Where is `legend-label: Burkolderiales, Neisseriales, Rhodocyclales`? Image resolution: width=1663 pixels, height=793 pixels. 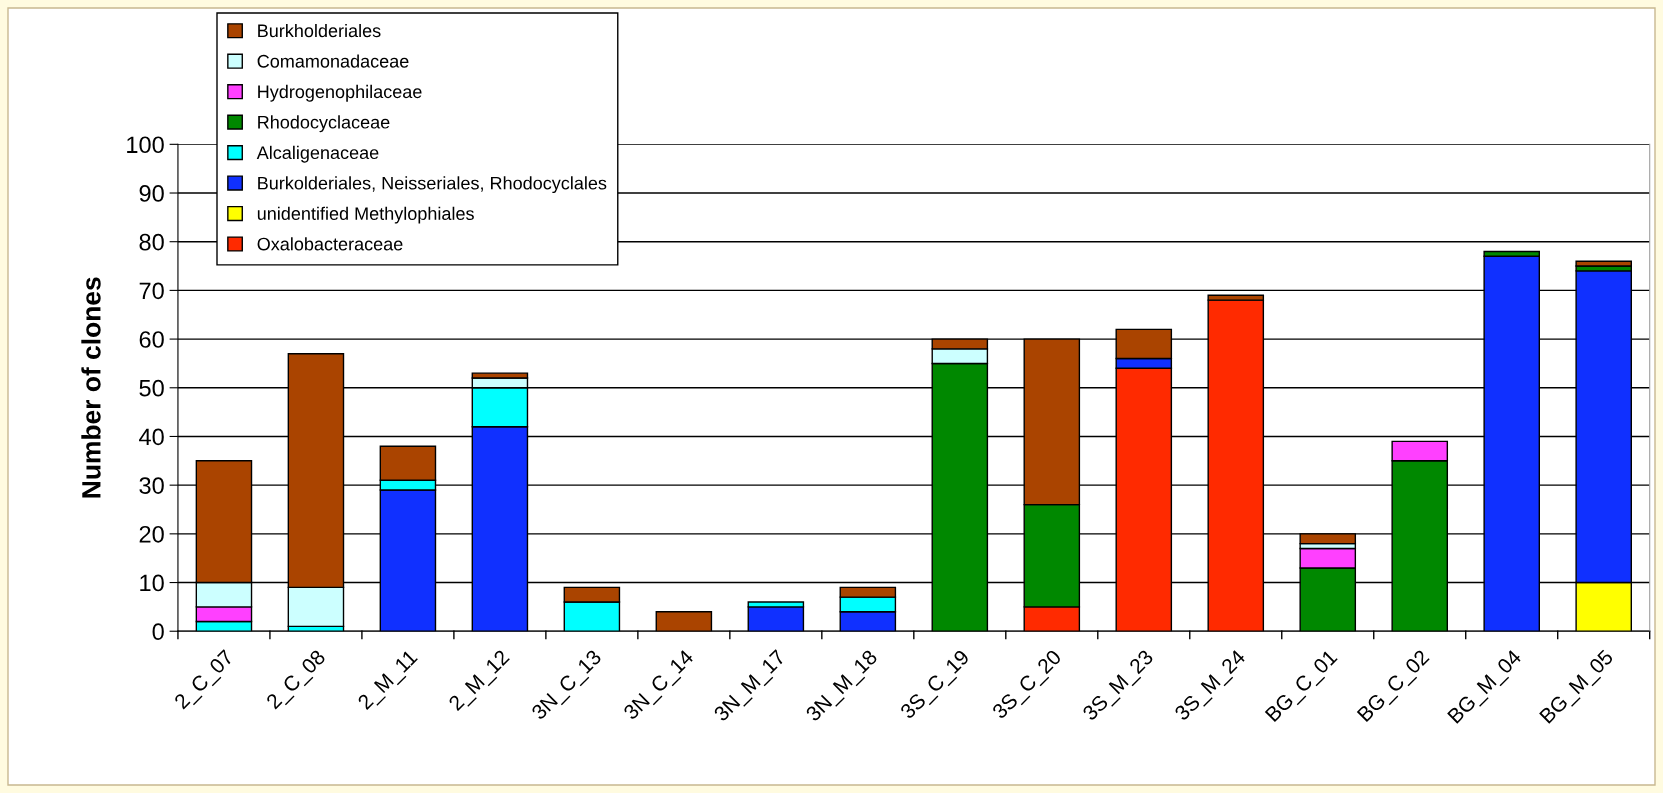
legend-label: Burkolderiales, Neisseriales, Rhodocyclales is located at coordinates (432, 185).